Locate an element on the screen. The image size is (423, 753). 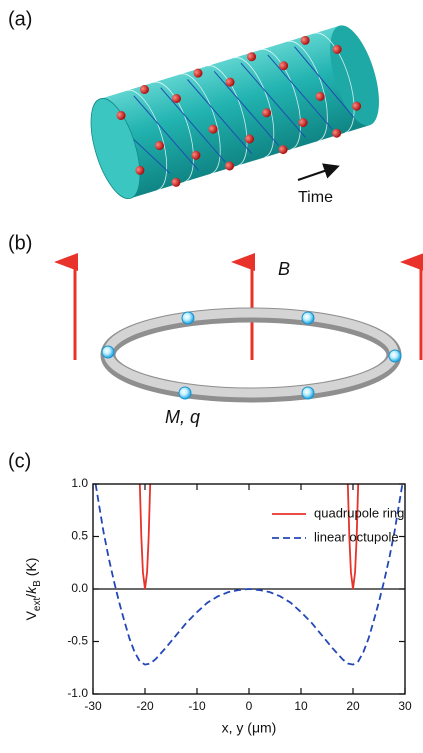
y-axis-title: Vext/kB (K) is located at coordinates (33, 589).